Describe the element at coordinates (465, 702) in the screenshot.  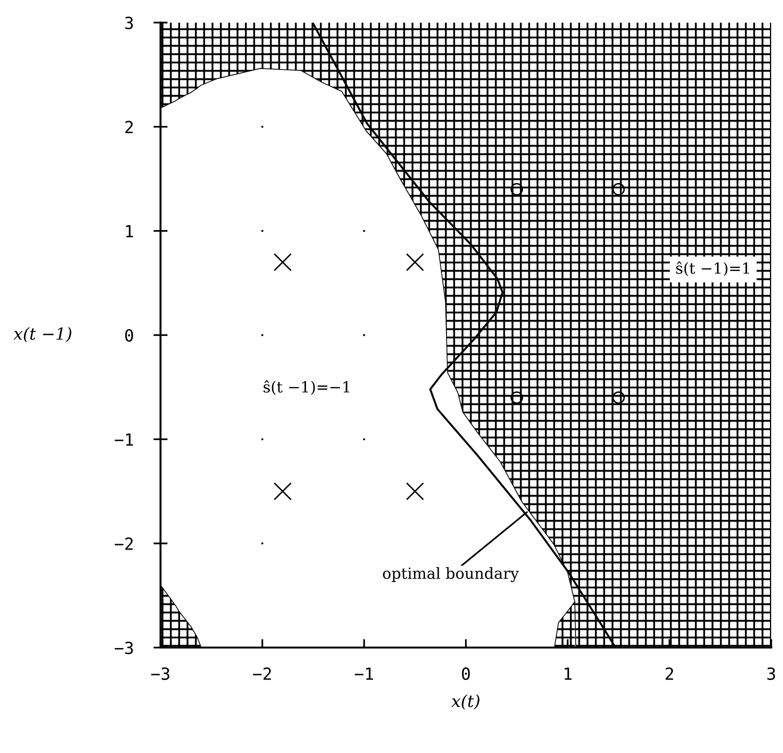
I see `x-axis-title: x(t)` at that location.